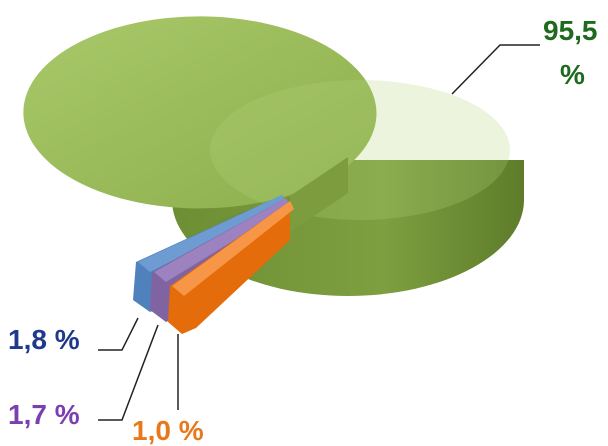 The image size is (608, 446). Describe the element at coordinates (570, 30) in the screenshot. I see `label-green-value: 95,5` at that location.